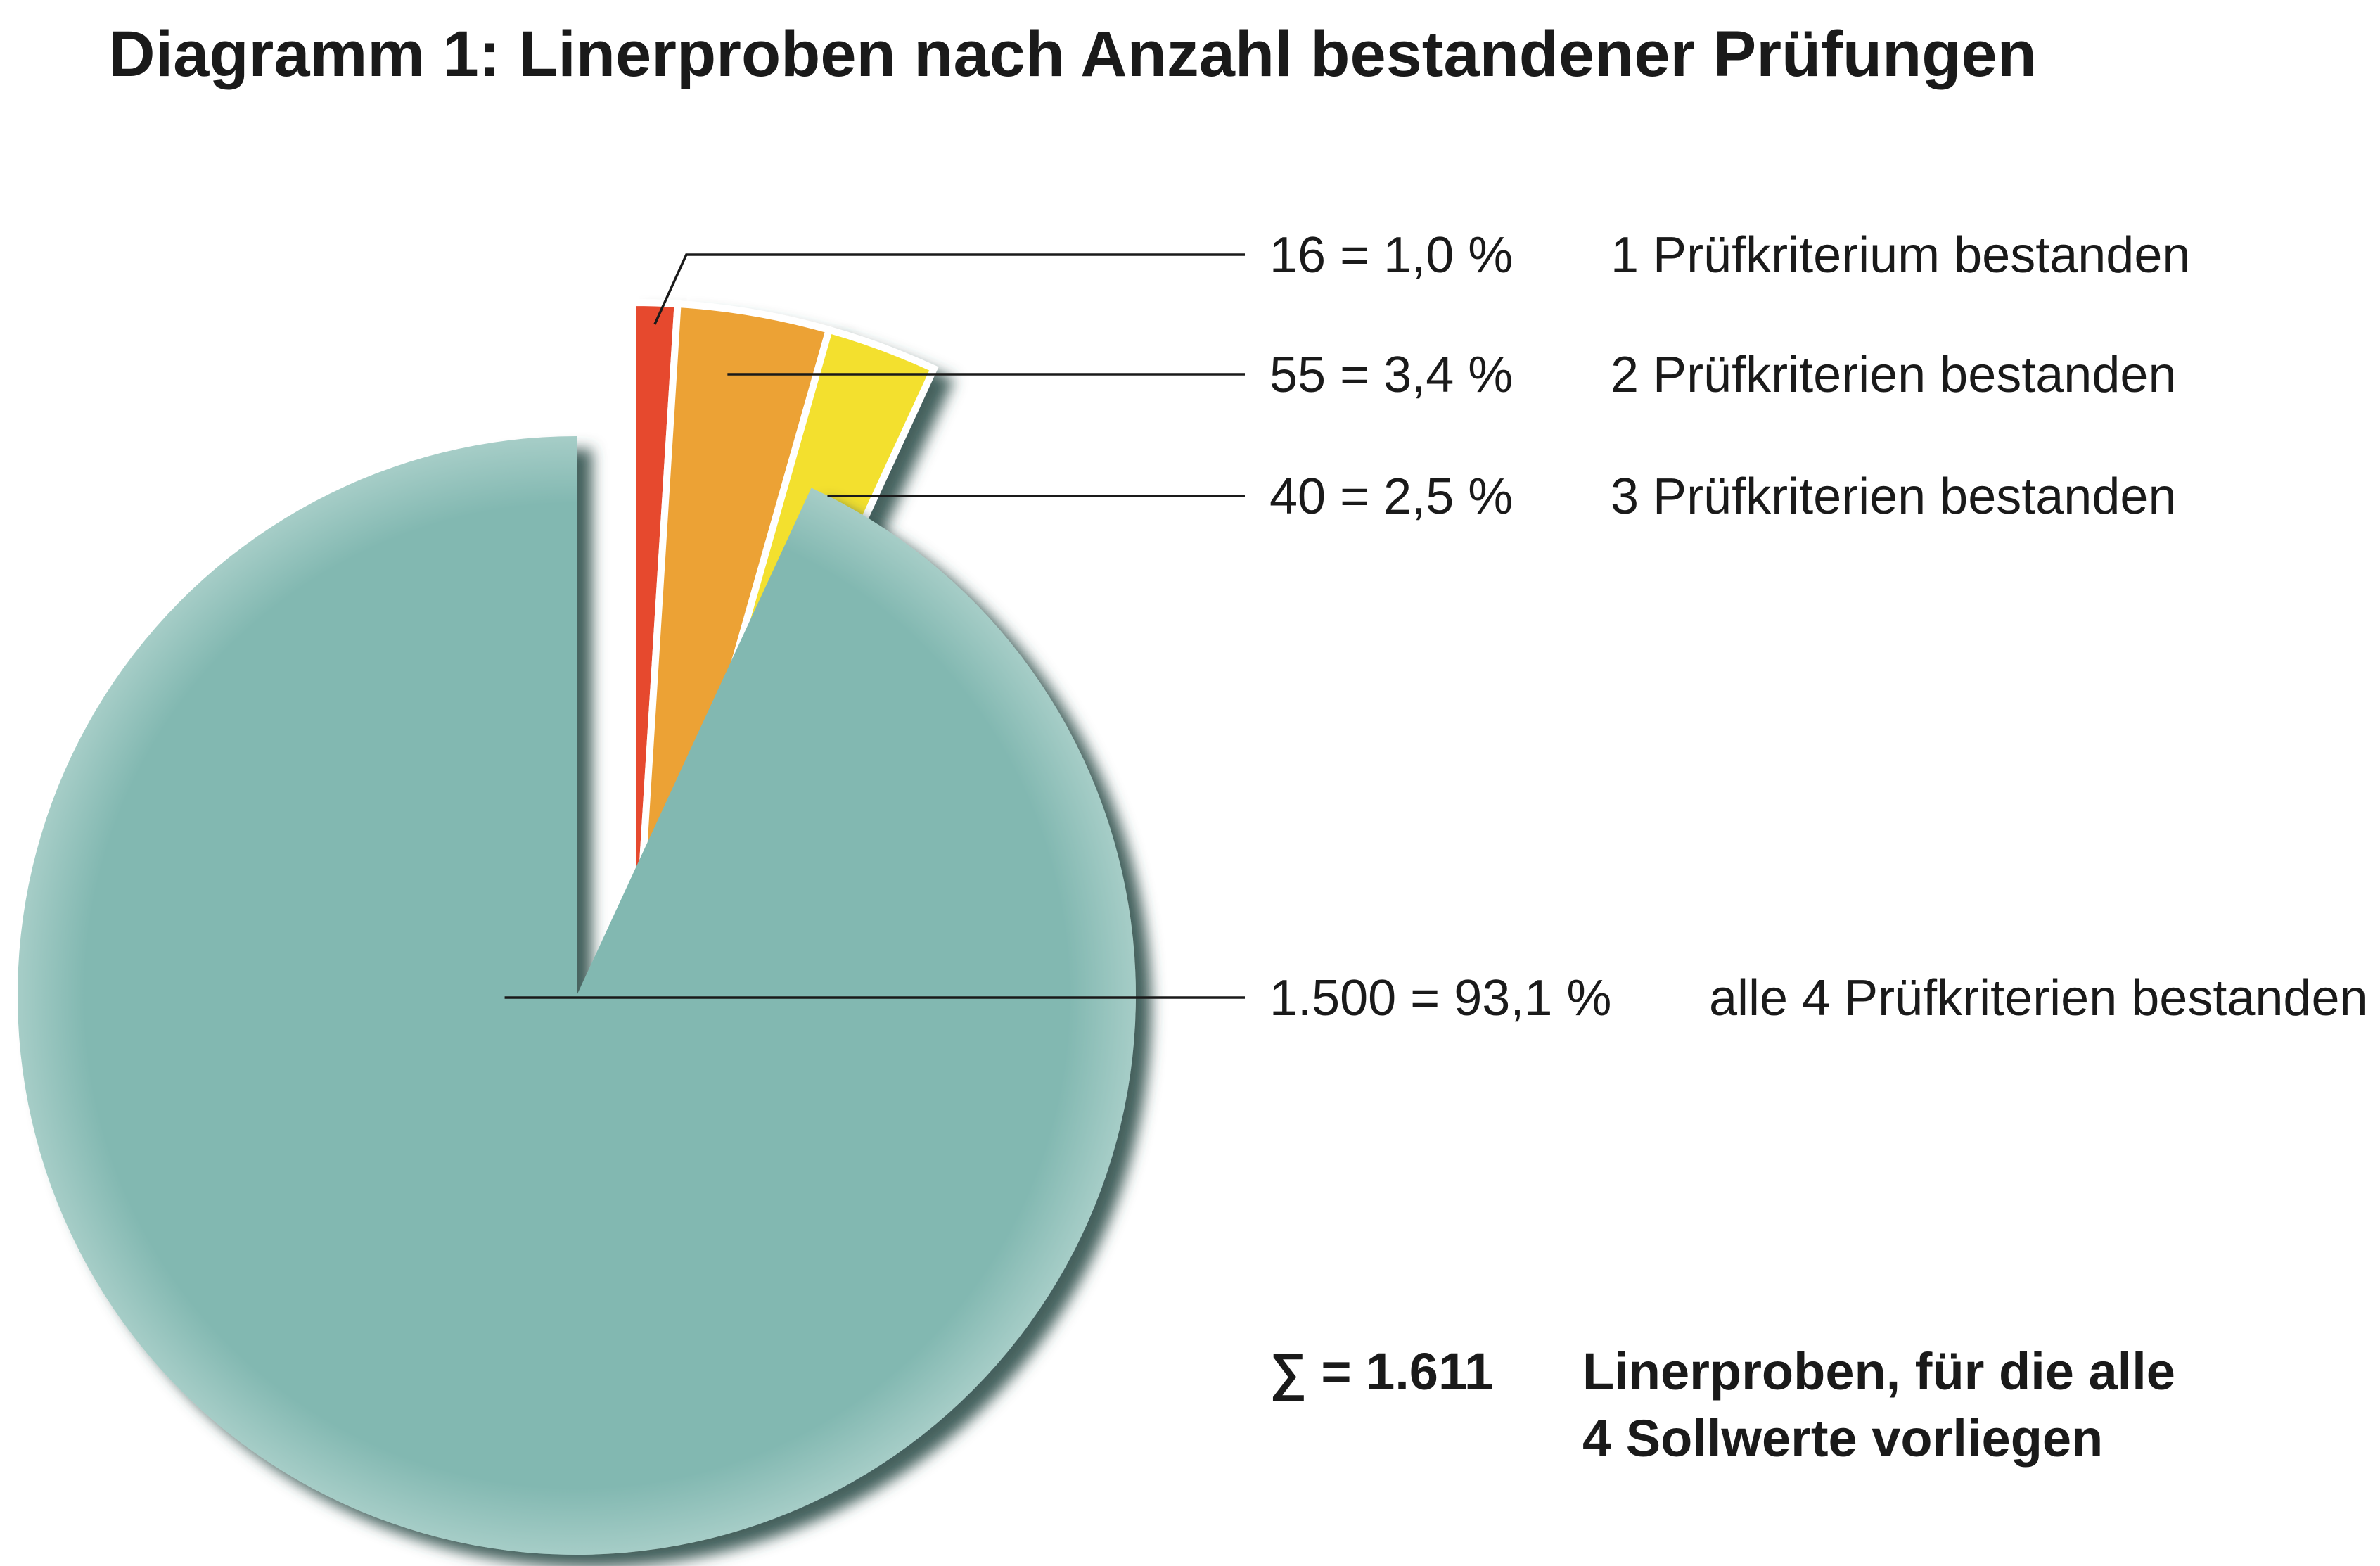 The image size is (2380, 1566). Describe the element at coordinates (2038, 998) in the screenshot. I see `slice-name-label-4: alle 4 Prüfkriterien bestanden` at that location.